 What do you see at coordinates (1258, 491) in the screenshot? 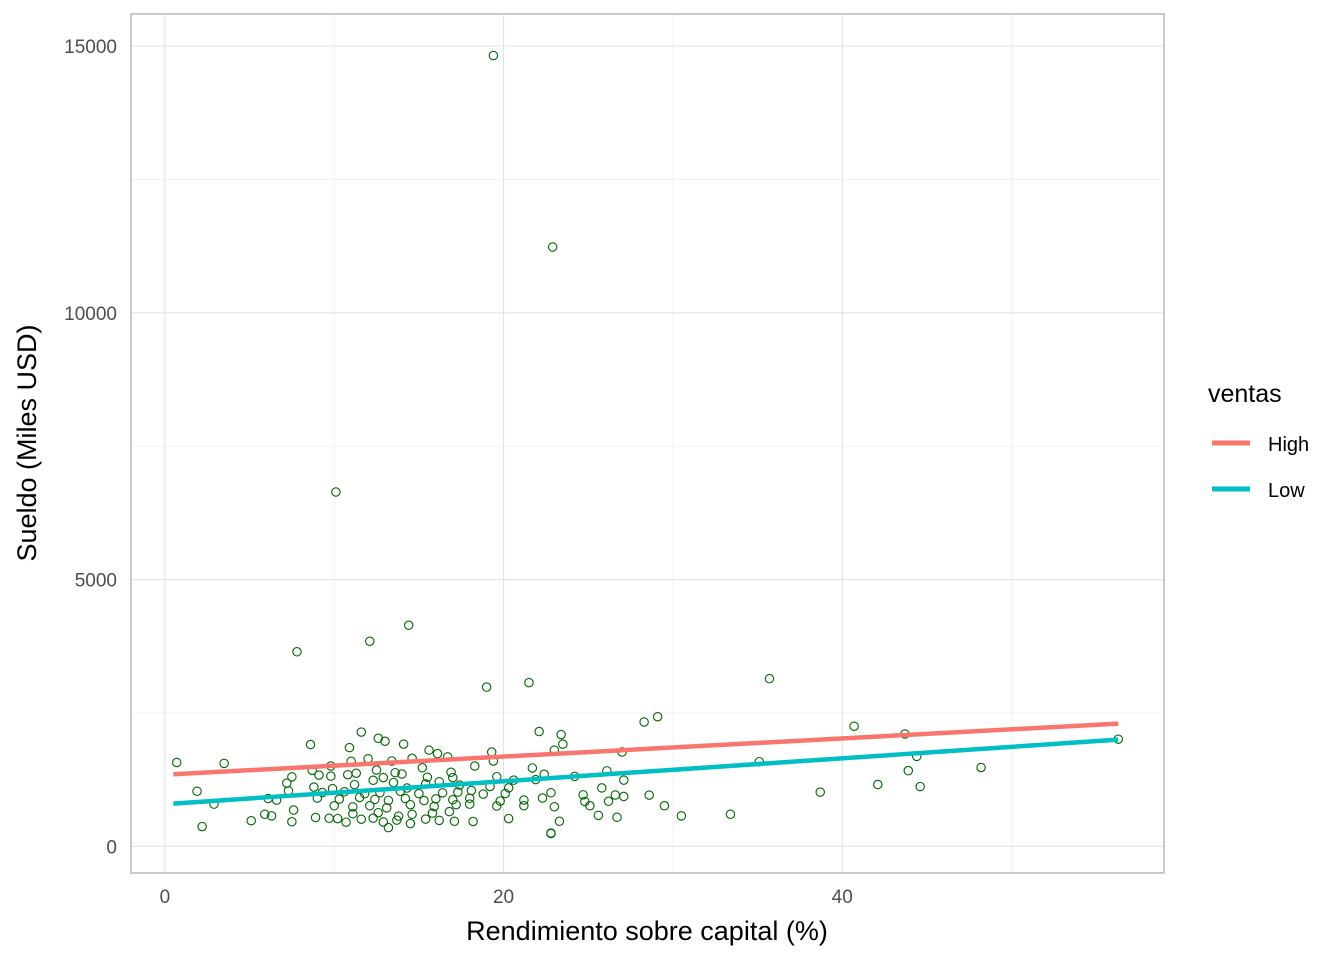
I see `legend-entry-low: Low` at bounding box center [1258, 491].